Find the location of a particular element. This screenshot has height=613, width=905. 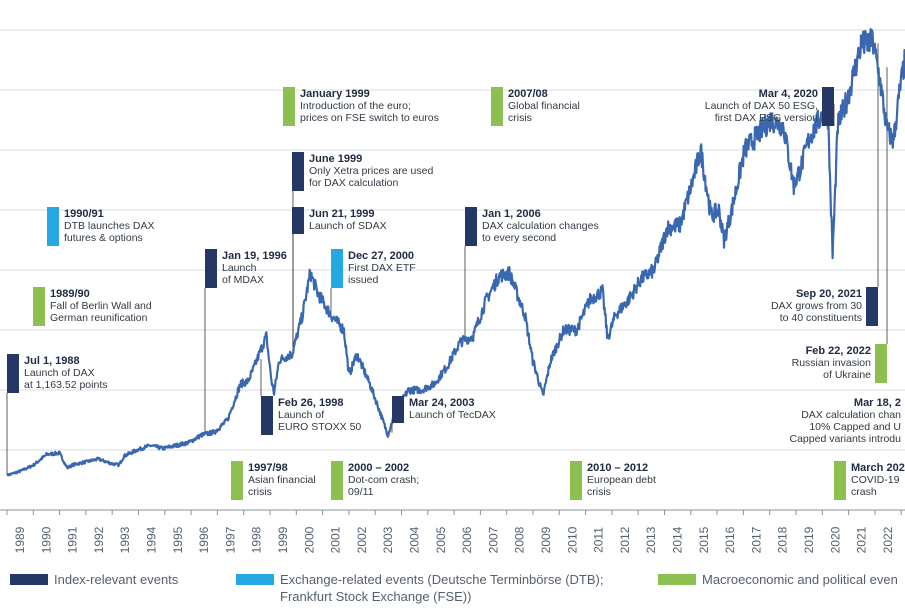

event-description: DTB launches DAX is located at coordinates (109, 226).